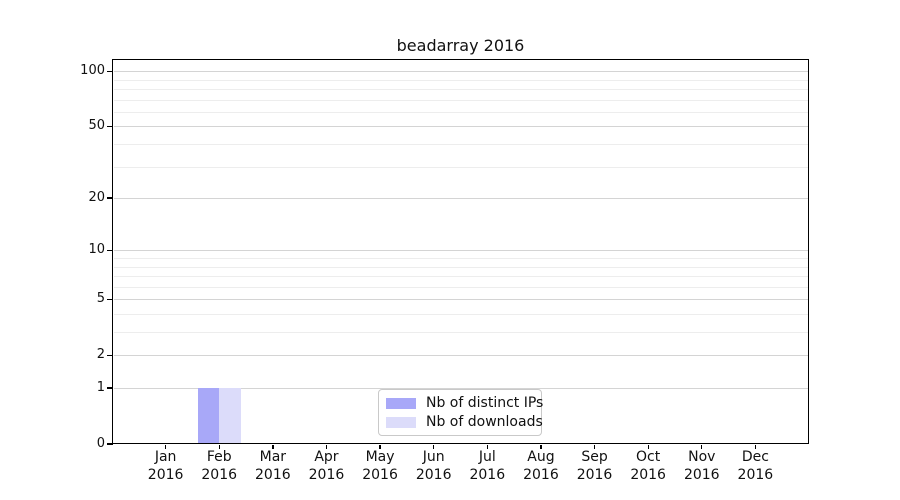 The image size is (900, 500). Describe the element at coordinates (100, 387) in the screenshot. I see `y-tick-label: 1` at that location.